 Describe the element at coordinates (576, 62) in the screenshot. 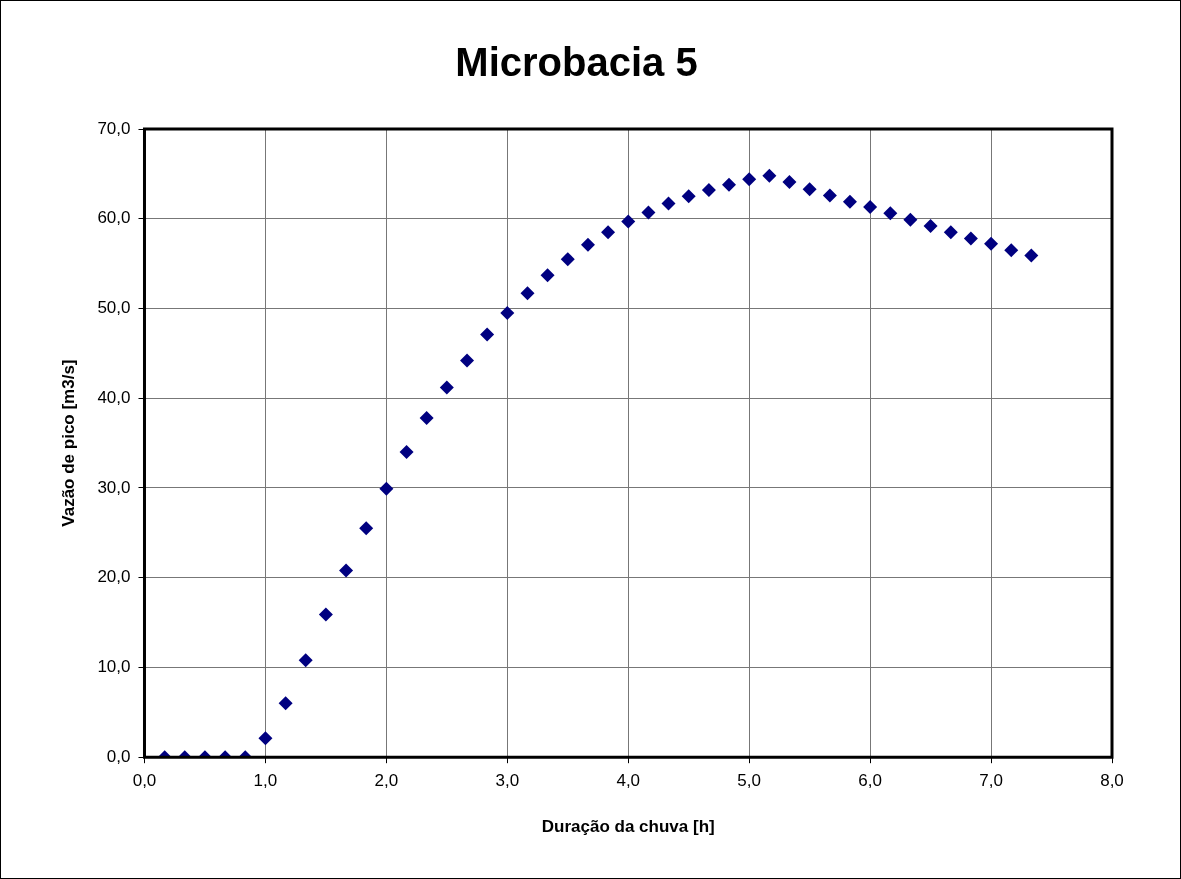

I see `chart-title: Microbacia 5` at that location.